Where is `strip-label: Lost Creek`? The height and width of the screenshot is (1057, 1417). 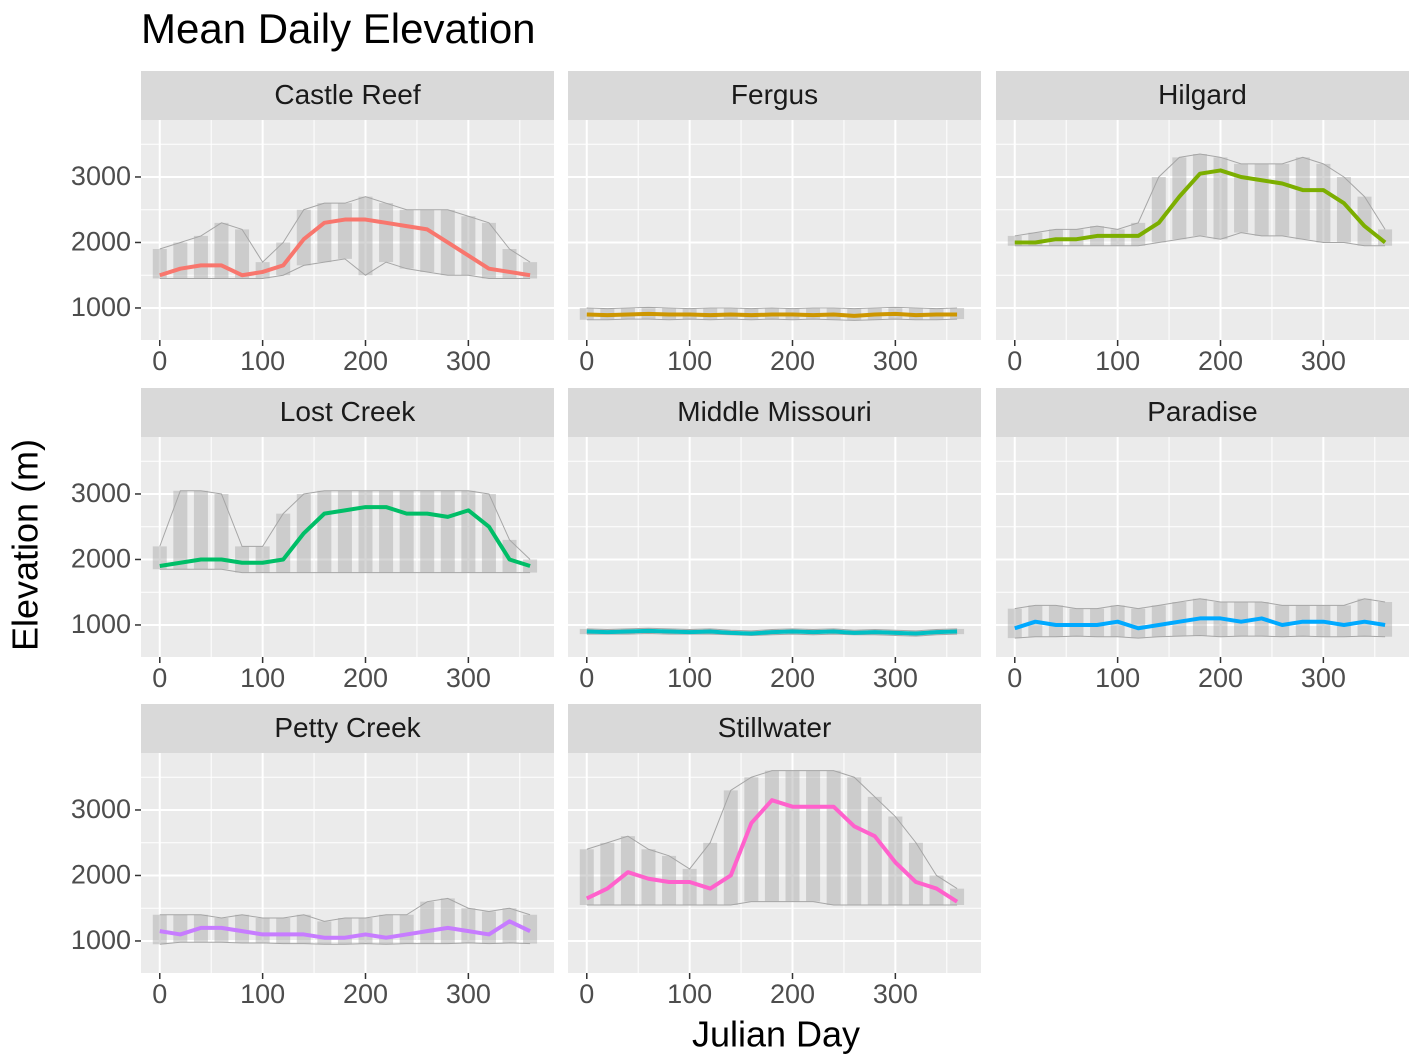
strip-label: Lost Creek is located at coordinates (348, 411).